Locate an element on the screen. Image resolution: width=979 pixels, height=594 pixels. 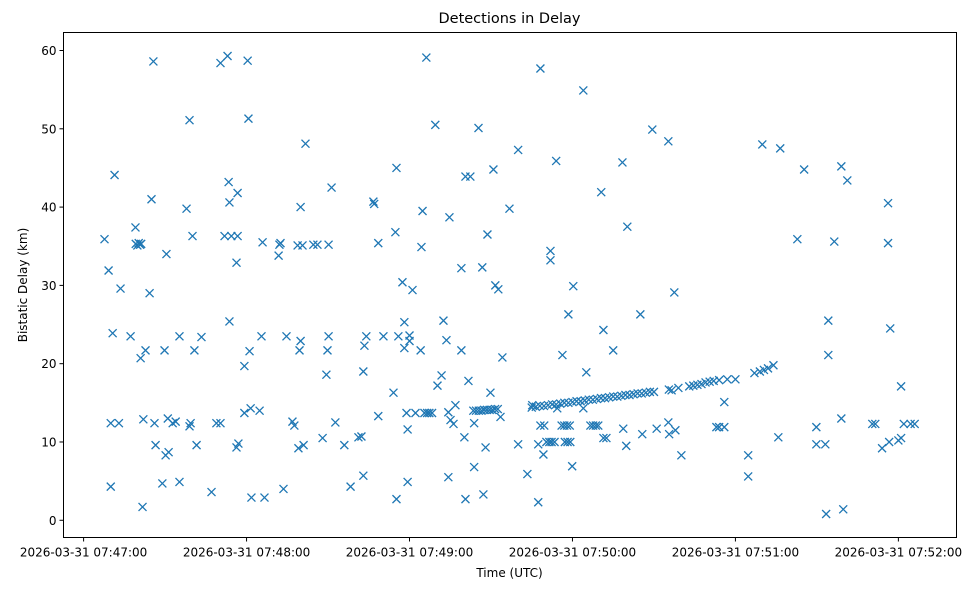
y-axis-label: Bistatic Delay (km) is located at coordinates (23, 285).